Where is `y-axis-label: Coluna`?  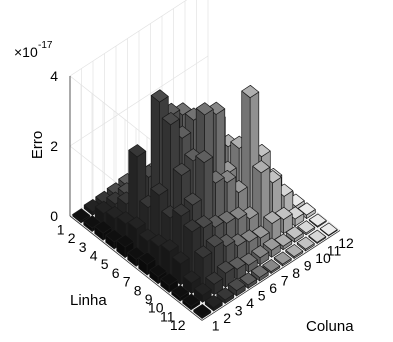 y-axis-label: Coluna is located at coordinates (330, 326).